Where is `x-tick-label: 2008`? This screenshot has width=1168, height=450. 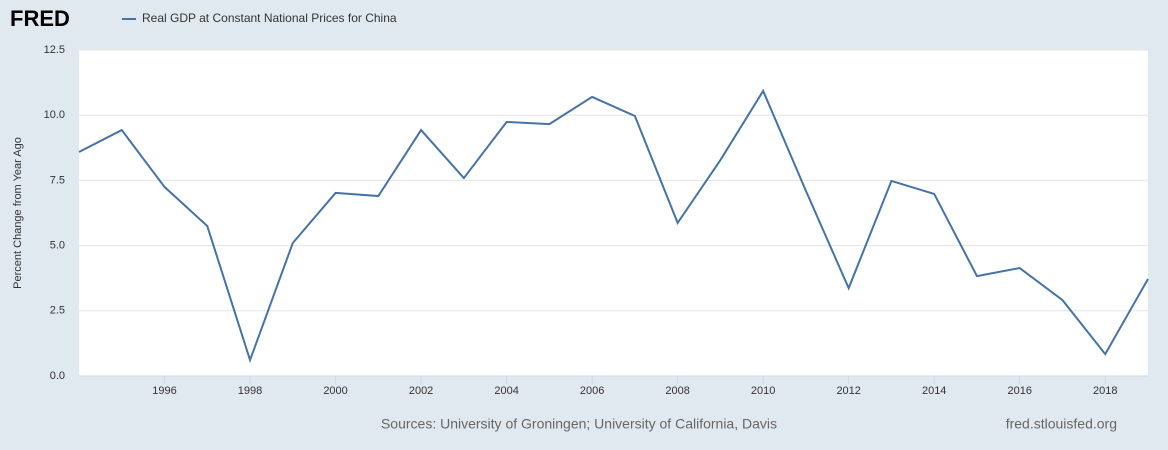
x-tick-label: 2008 is located at coordinates (677, 391).